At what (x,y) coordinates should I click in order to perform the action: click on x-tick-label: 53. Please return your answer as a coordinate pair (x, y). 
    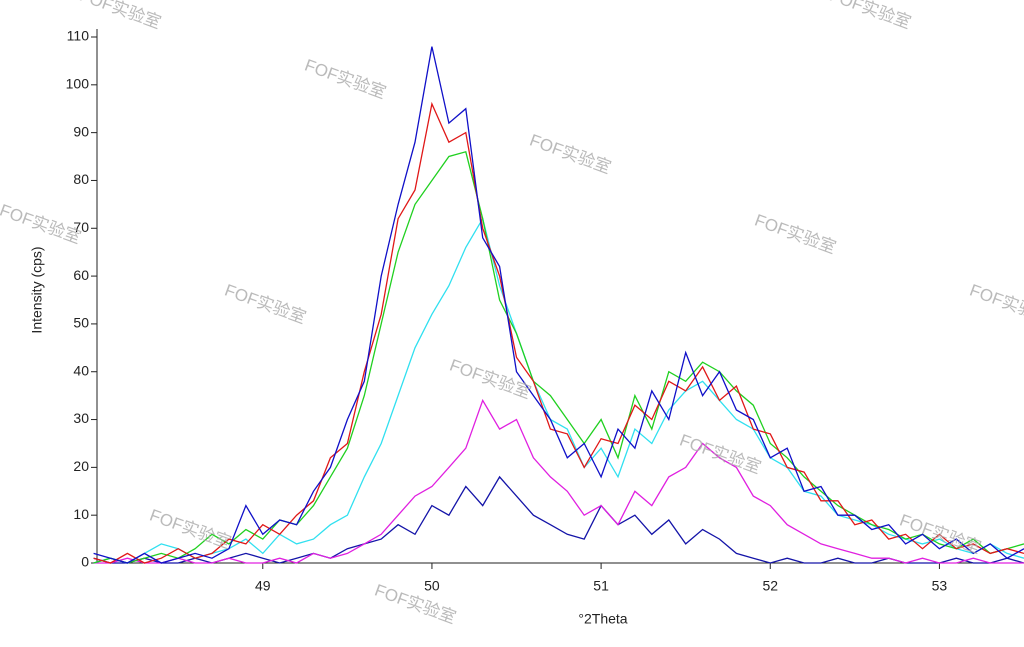
    Looking at the image, I should click on (940, 586).